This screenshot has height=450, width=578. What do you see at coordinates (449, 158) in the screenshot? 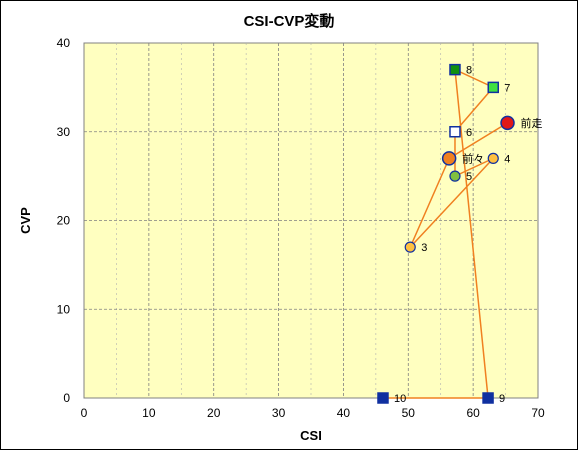
I see `data-point-前々` at bounding box center [449, 158].